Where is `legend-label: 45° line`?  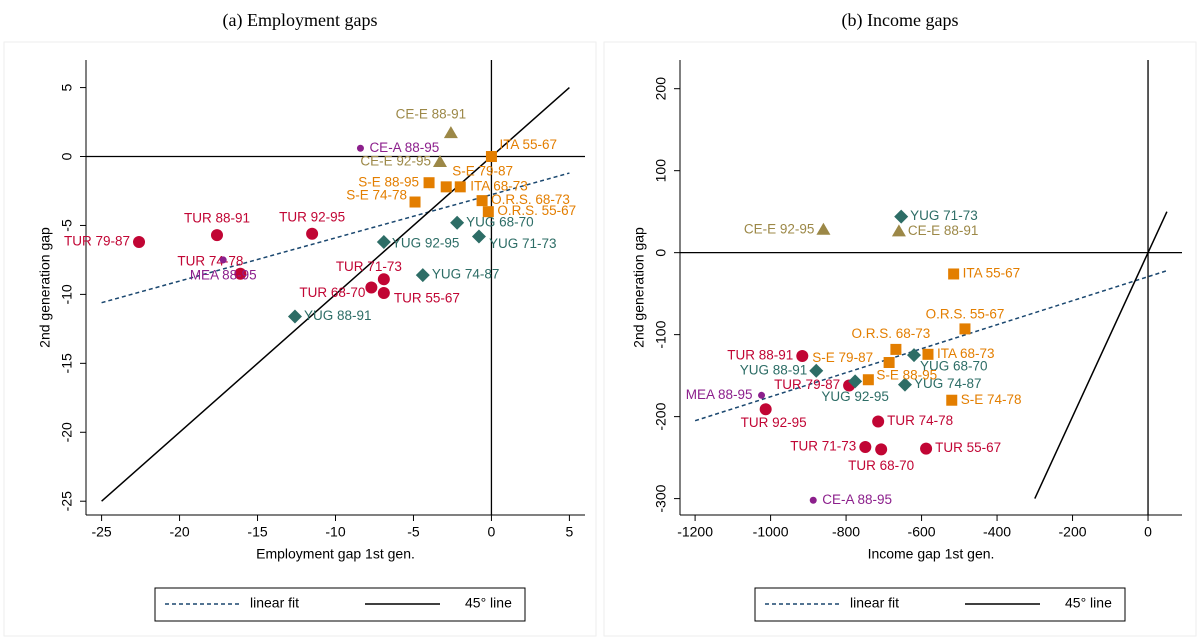
legend-label: 45° line is located at coordinates (1088, 603).